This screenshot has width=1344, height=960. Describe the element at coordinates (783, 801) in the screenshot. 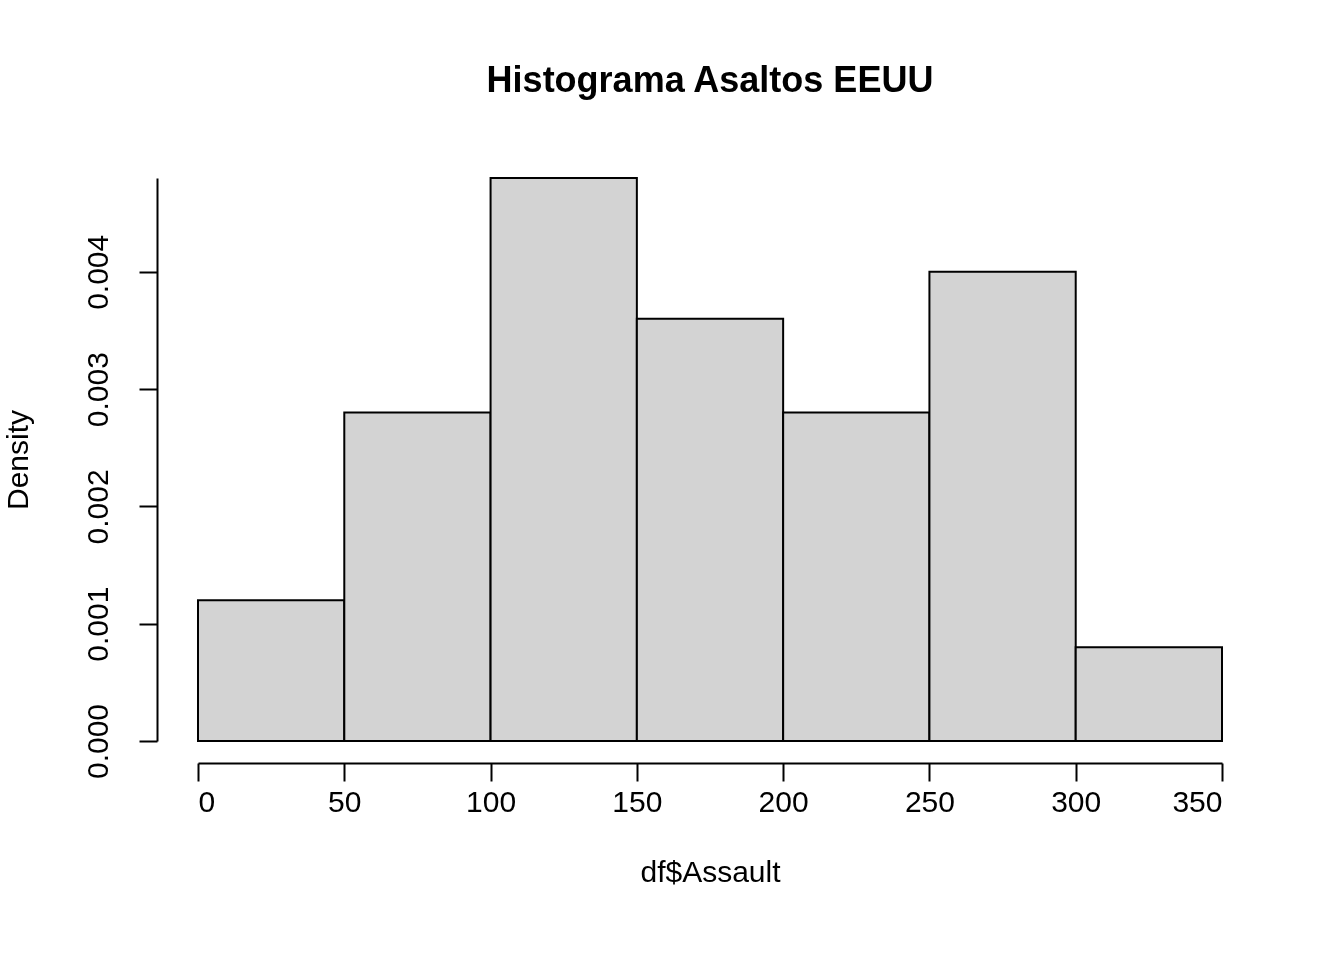

I see `x-tick-label: 200` at that location.